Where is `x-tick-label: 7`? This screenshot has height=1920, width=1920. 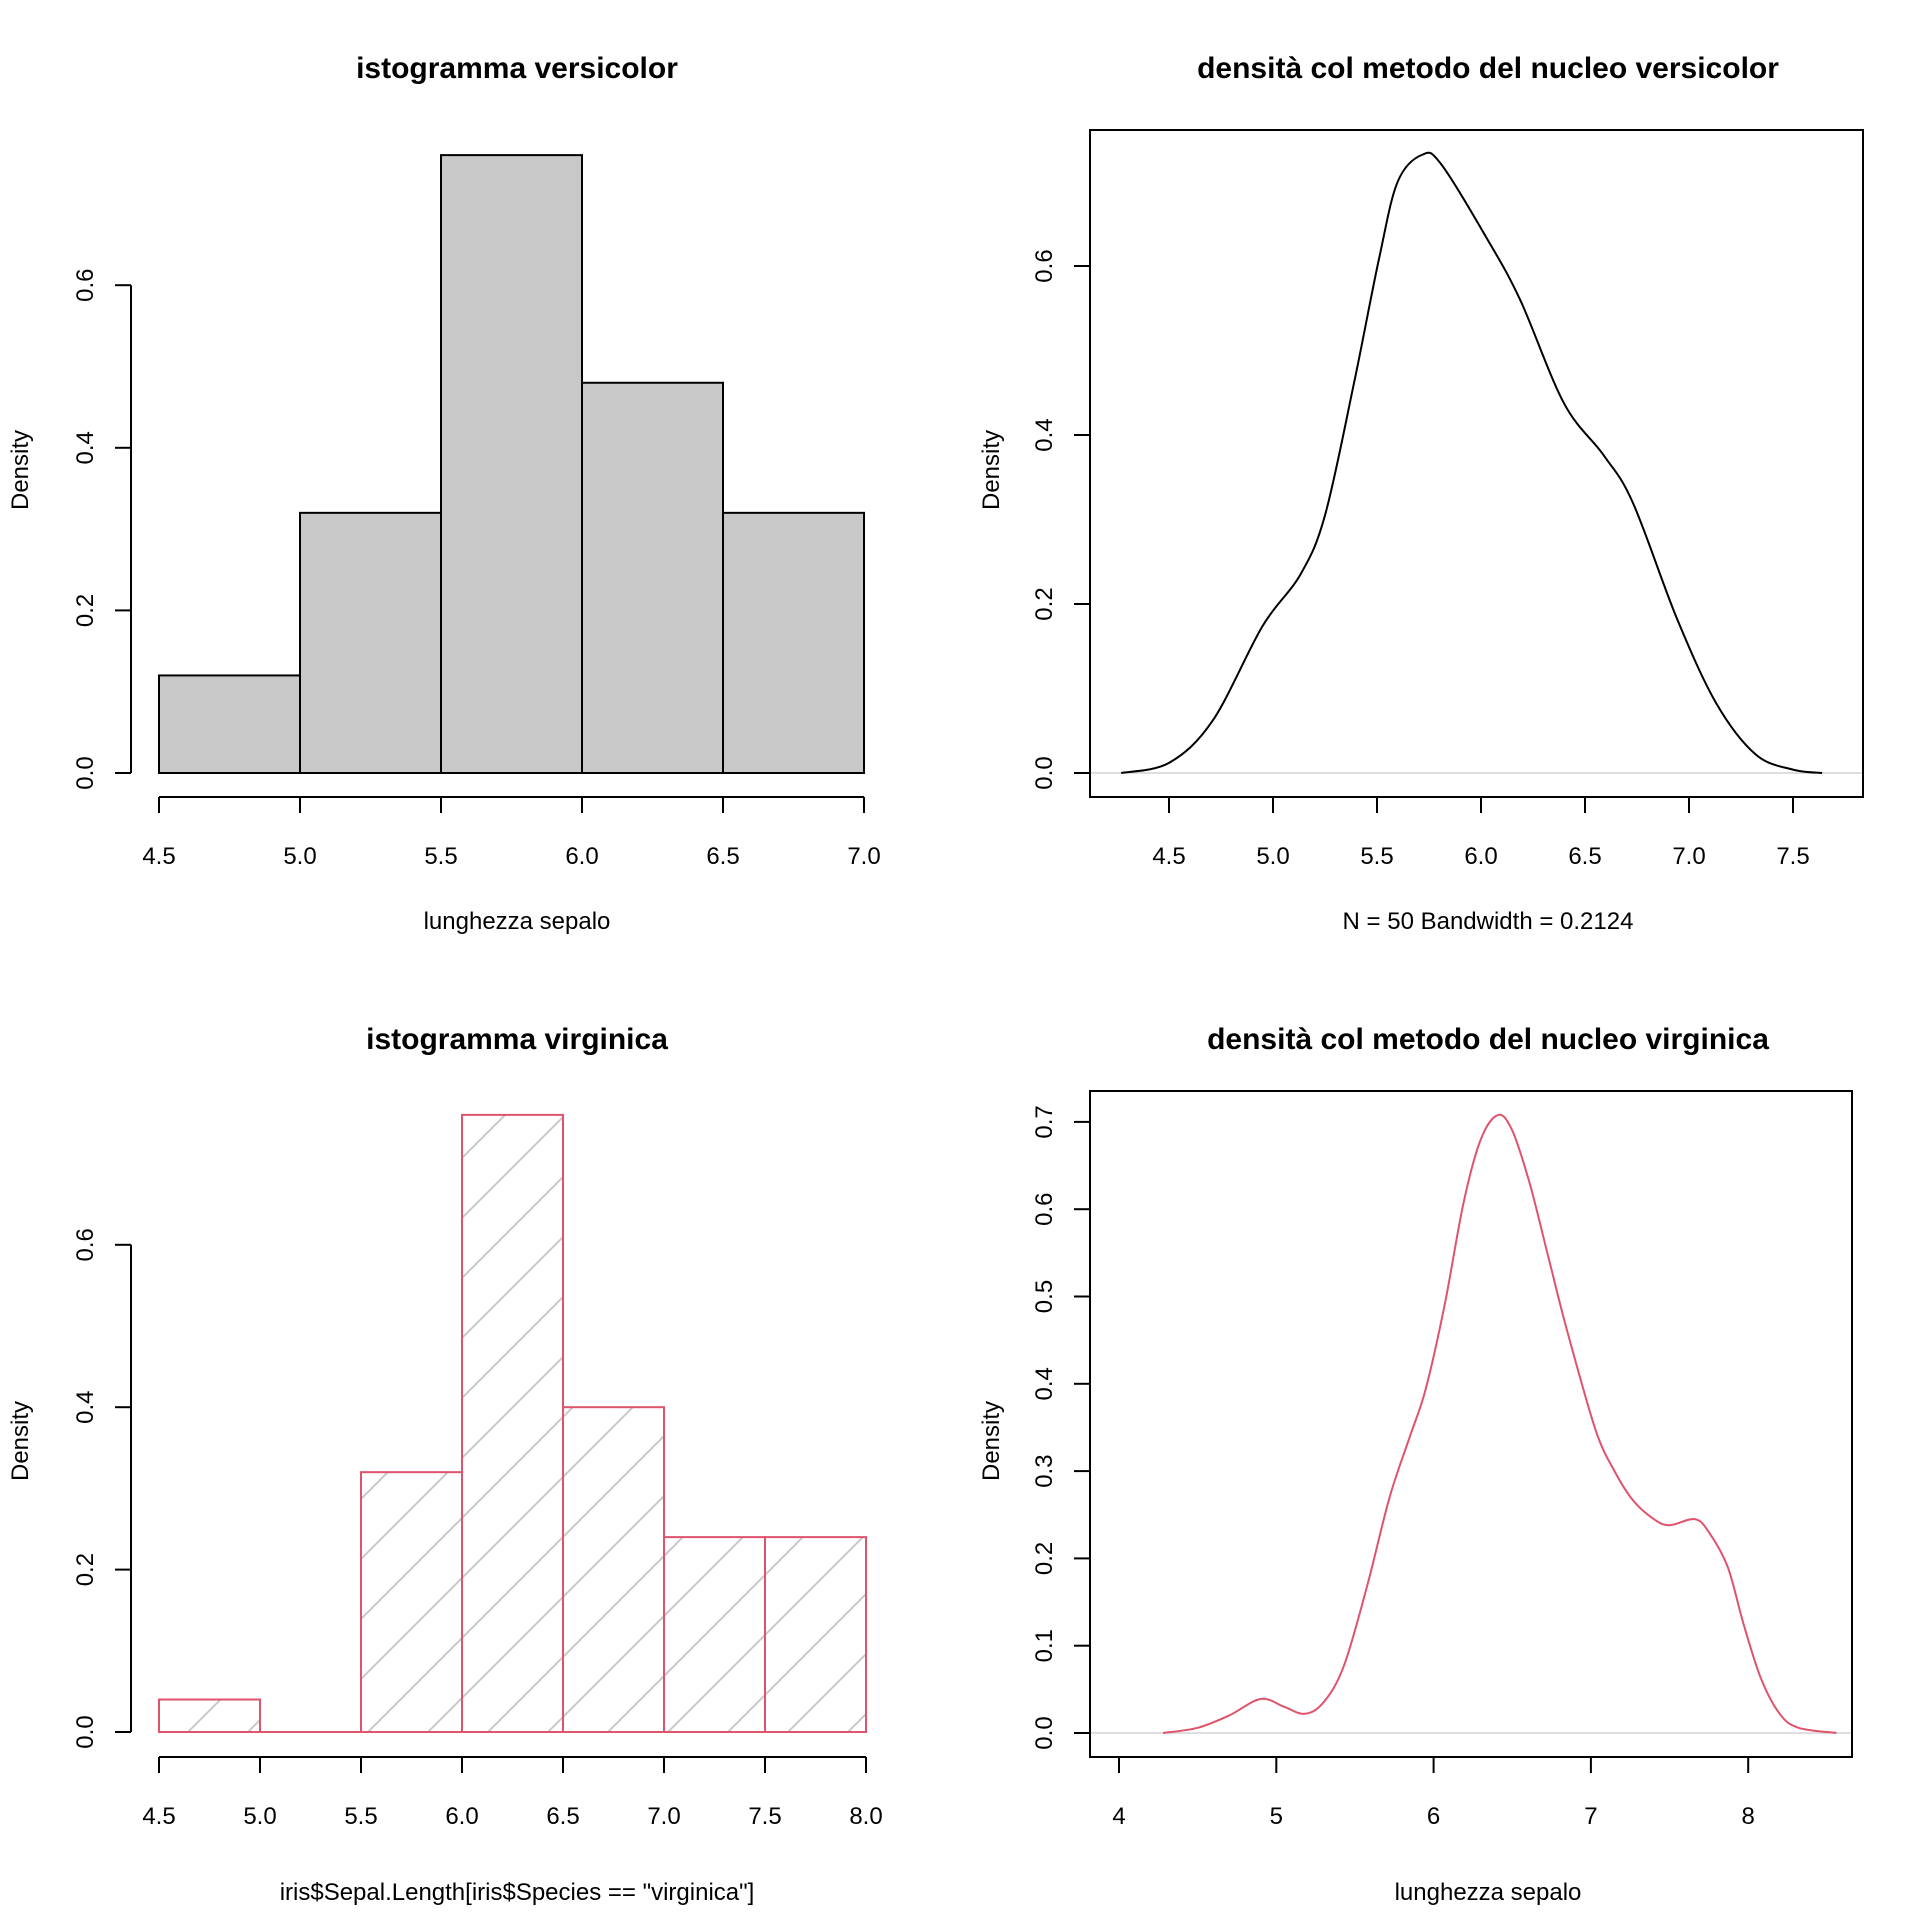 x-tick-label: 7 is located at coordinates (1590, 1816).